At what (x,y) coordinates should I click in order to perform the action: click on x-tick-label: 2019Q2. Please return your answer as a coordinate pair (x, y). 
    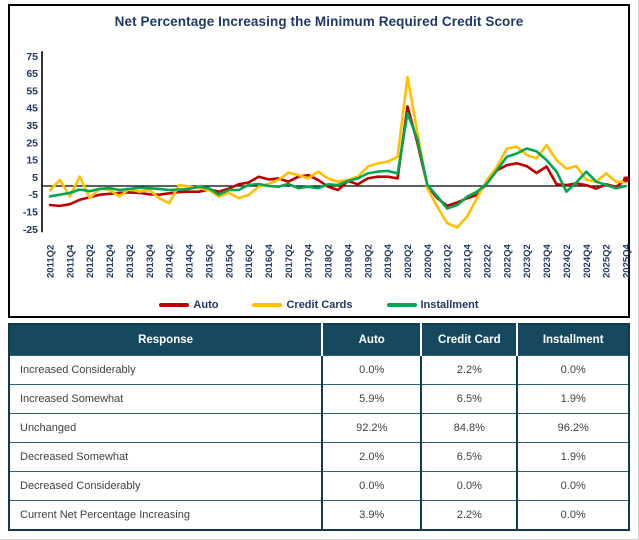
    Looking at the image, I should click on (368, 261).